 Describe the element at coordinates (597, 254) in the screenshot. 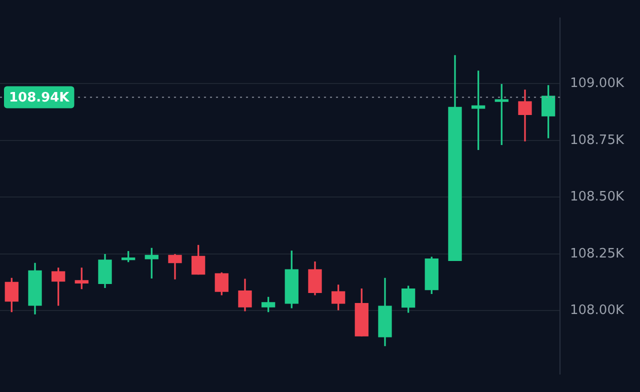

I see `y-tick-label: 108.25K` at that location.